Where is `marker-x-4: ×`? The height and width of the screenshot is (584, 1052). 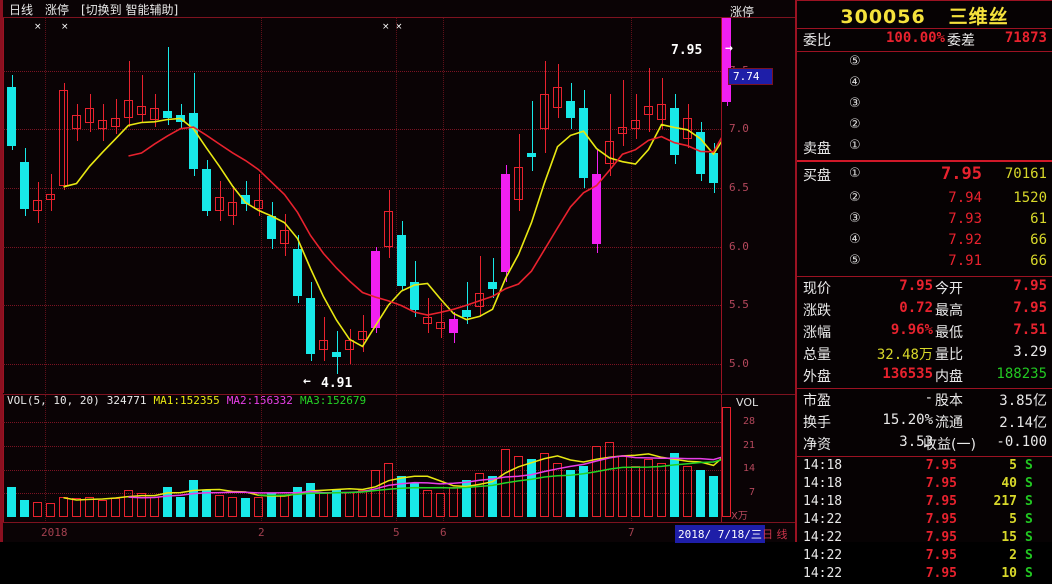
marker-x-4: × is located at coordinates (399, 27).